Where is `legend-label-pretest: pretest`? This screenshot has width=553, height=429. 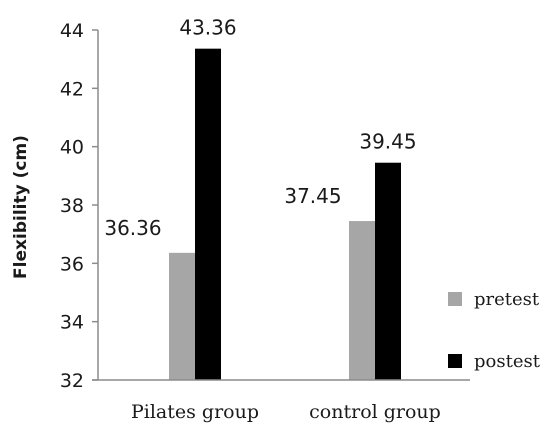
legend-label-pretest: pretest is located at coordinates (507, 299).